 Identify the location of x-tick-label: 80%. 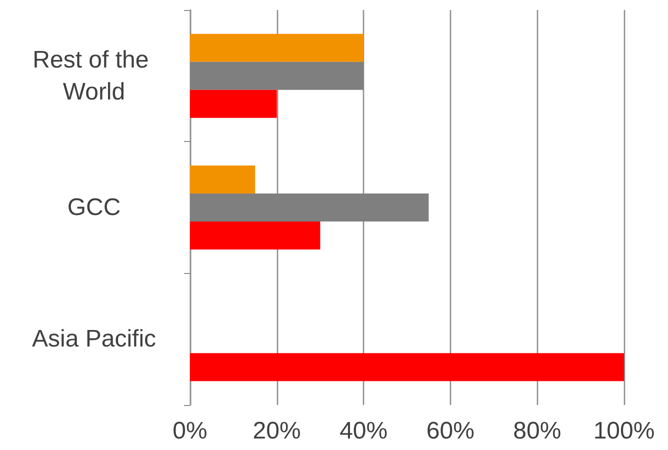
(537, 431).